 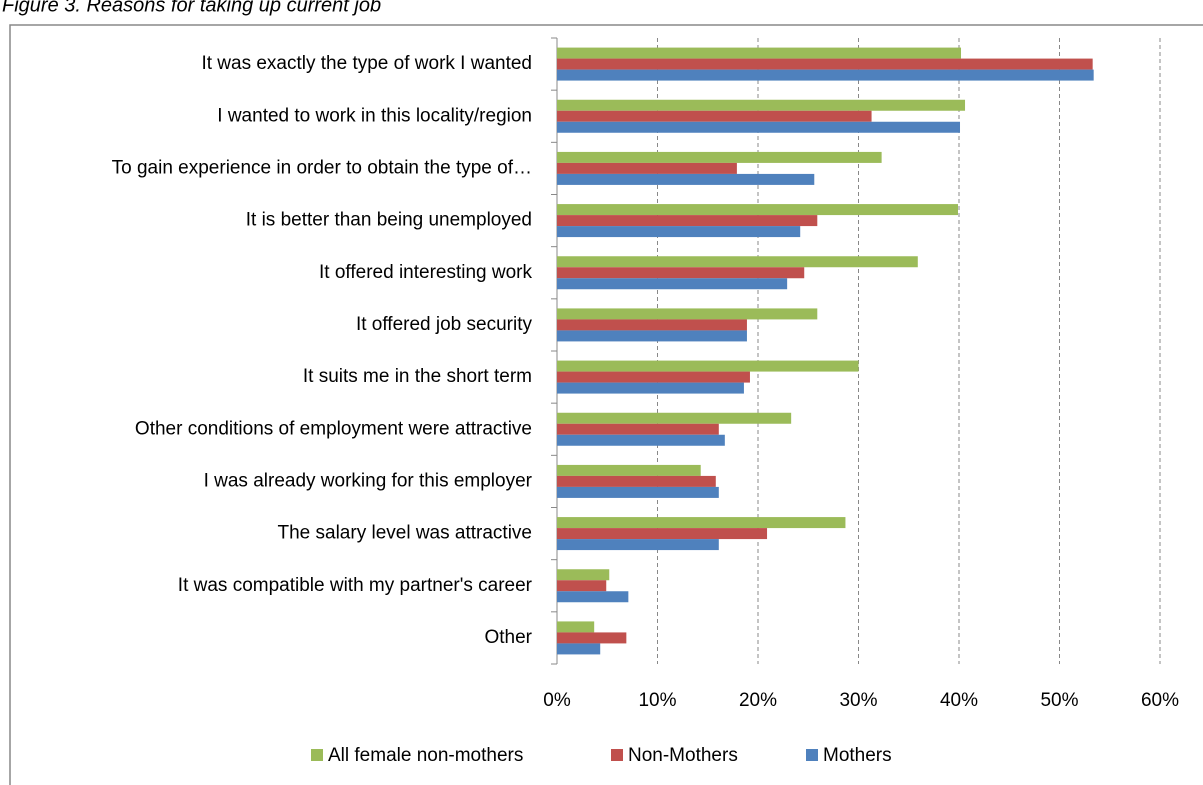 What do you see at coordinates (374, 115) in the screenshot?
I see `y-tick-label: I wanted to work in this locality/region` at bounding box center [374, 115].